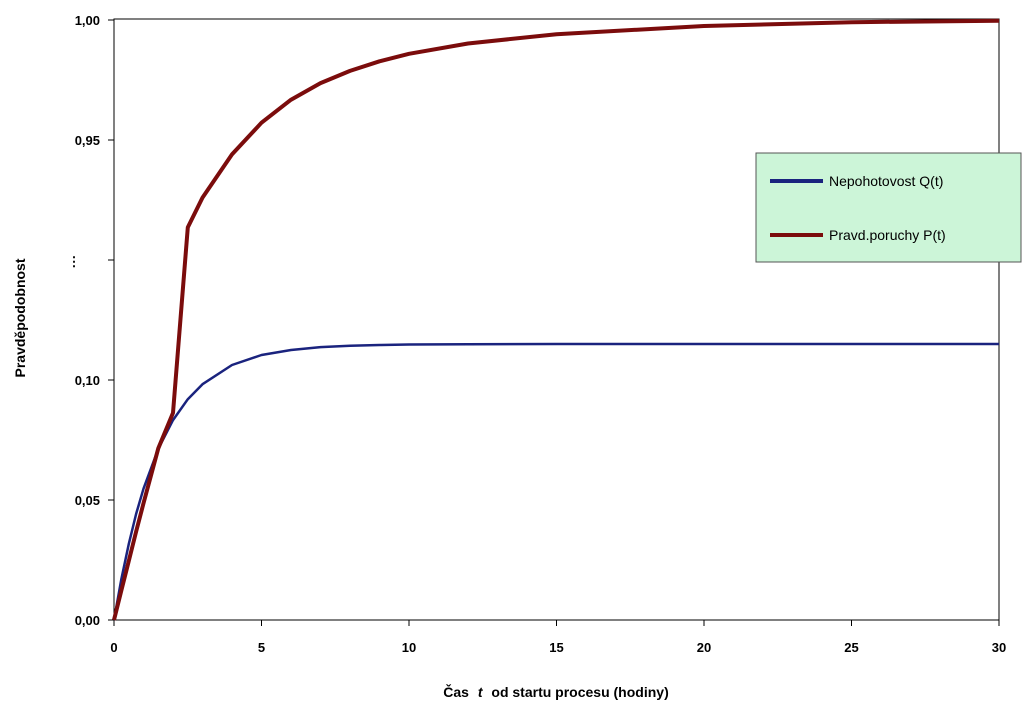 The image size is (1023, 705). I want to click on legend: Nepohotovost Q(t) Pravd.poruchy P(t), so click(888, 207).